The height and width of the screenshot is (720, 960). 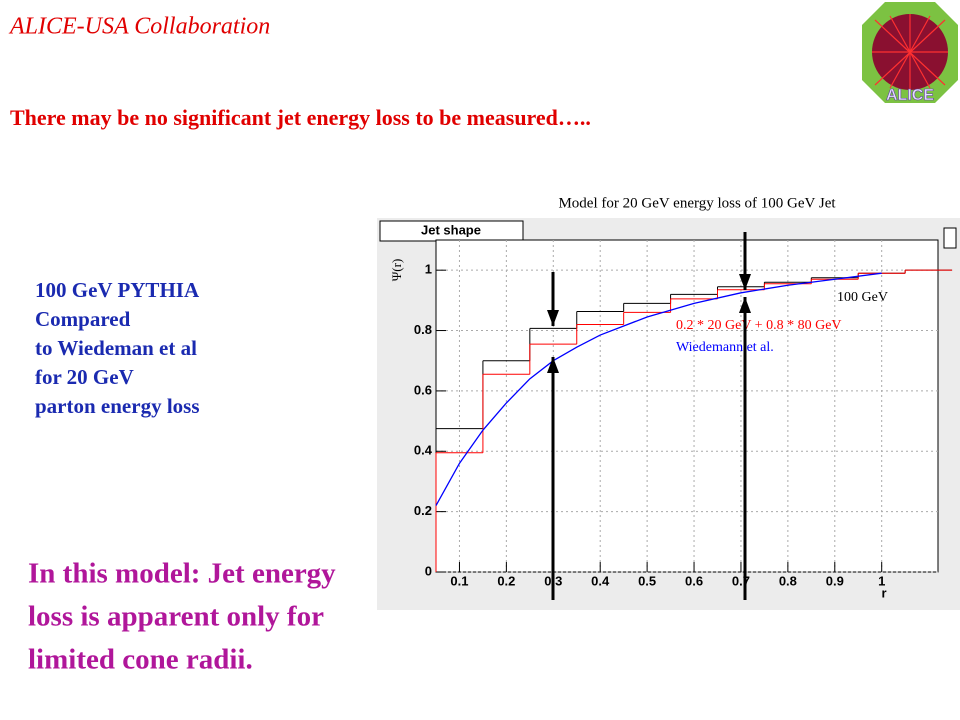 I want to click on logo-tracks, so click(x=910, y=52).